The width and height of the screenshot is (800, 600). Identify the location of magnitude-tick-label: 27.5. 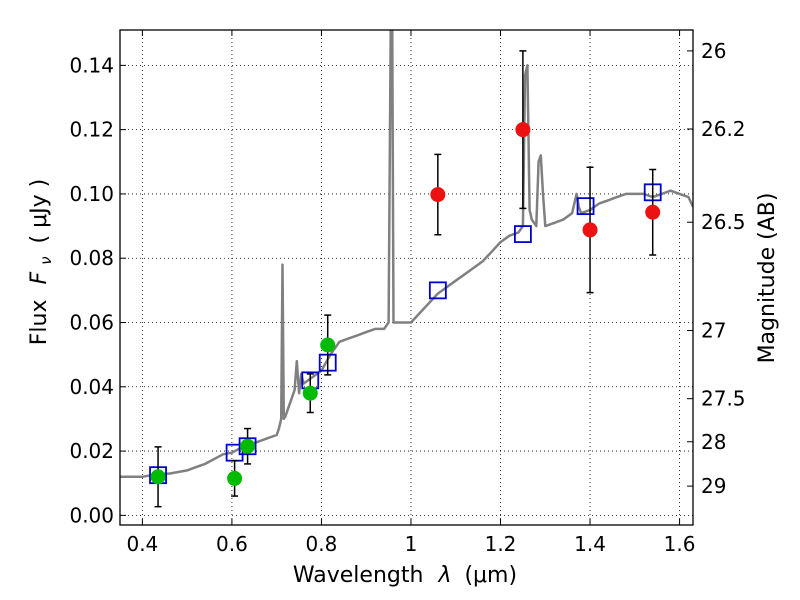
(723, 399).